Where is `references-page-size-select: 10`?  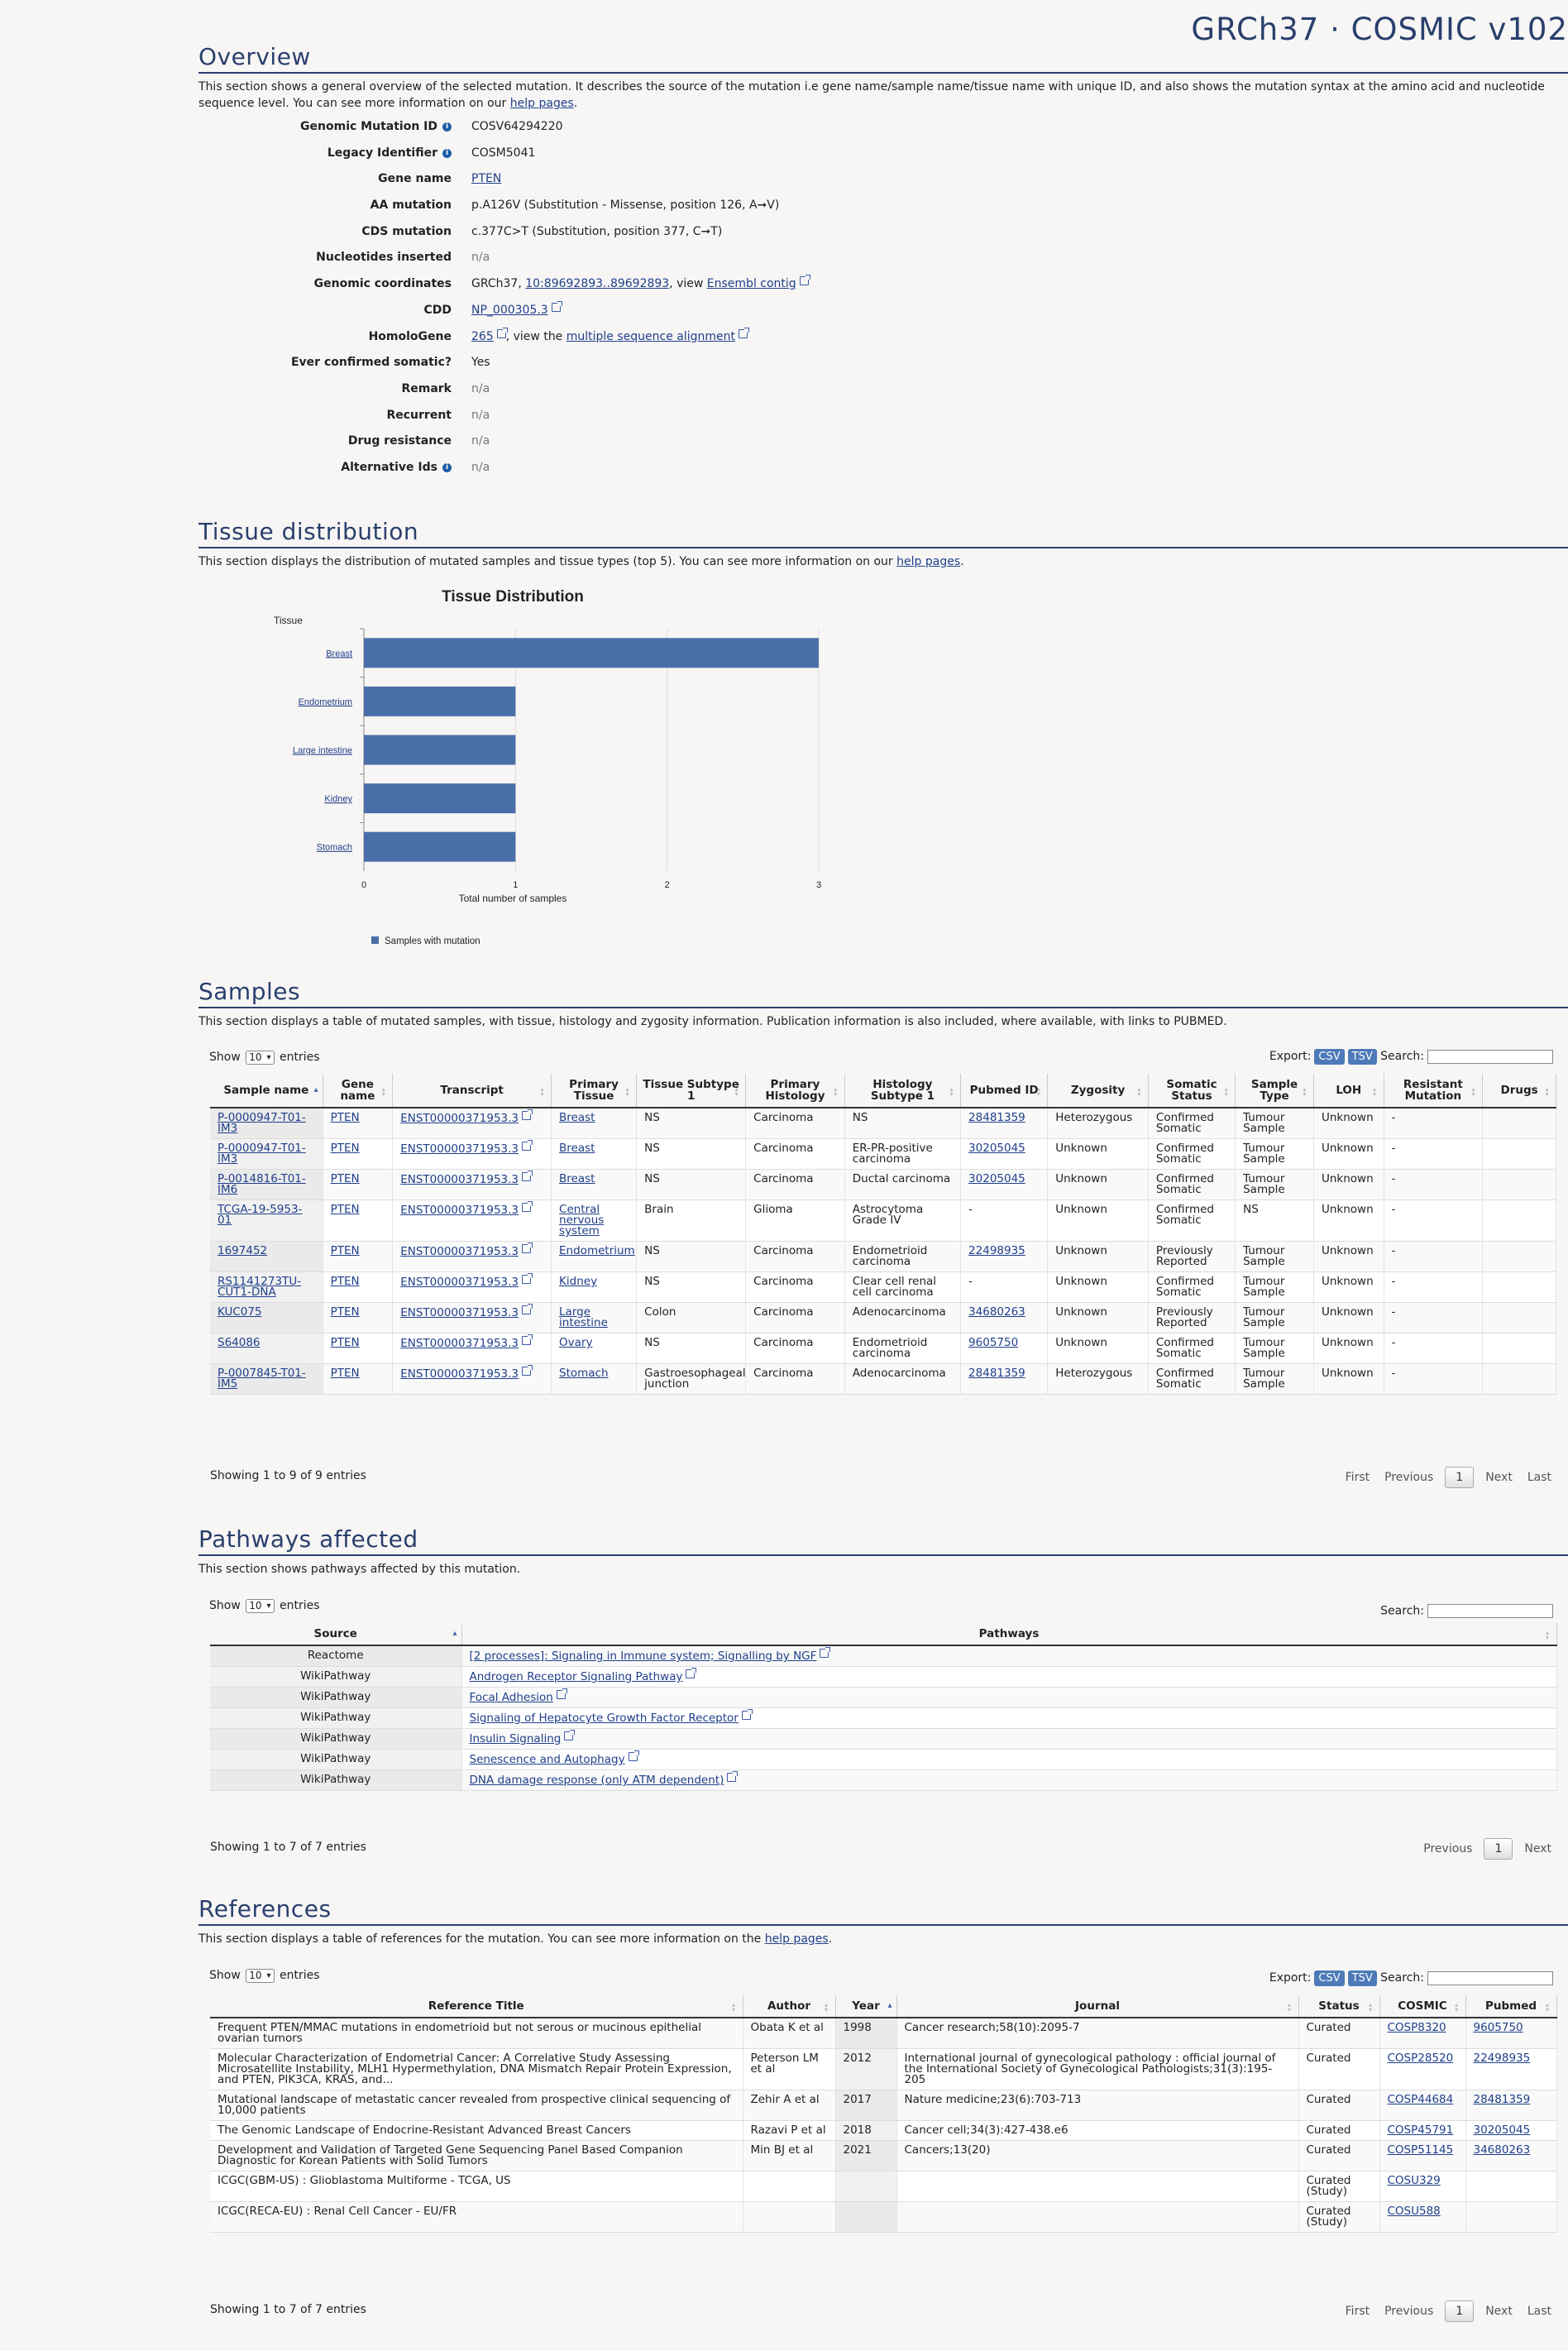
references-page-size-select: 10 is located at coordinates (260, 1976).